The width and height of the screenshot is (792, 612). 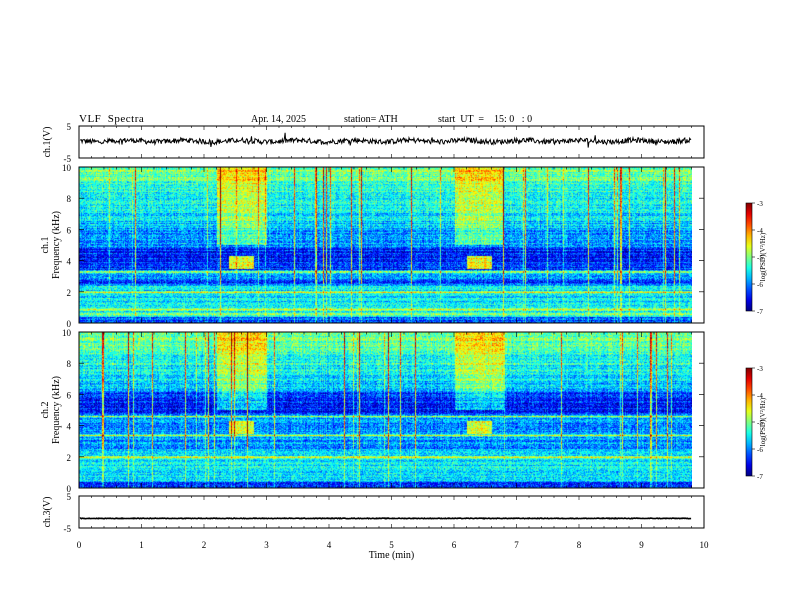 I want to click on xaxis-tick-label: 2, so click(x=204, y=545).